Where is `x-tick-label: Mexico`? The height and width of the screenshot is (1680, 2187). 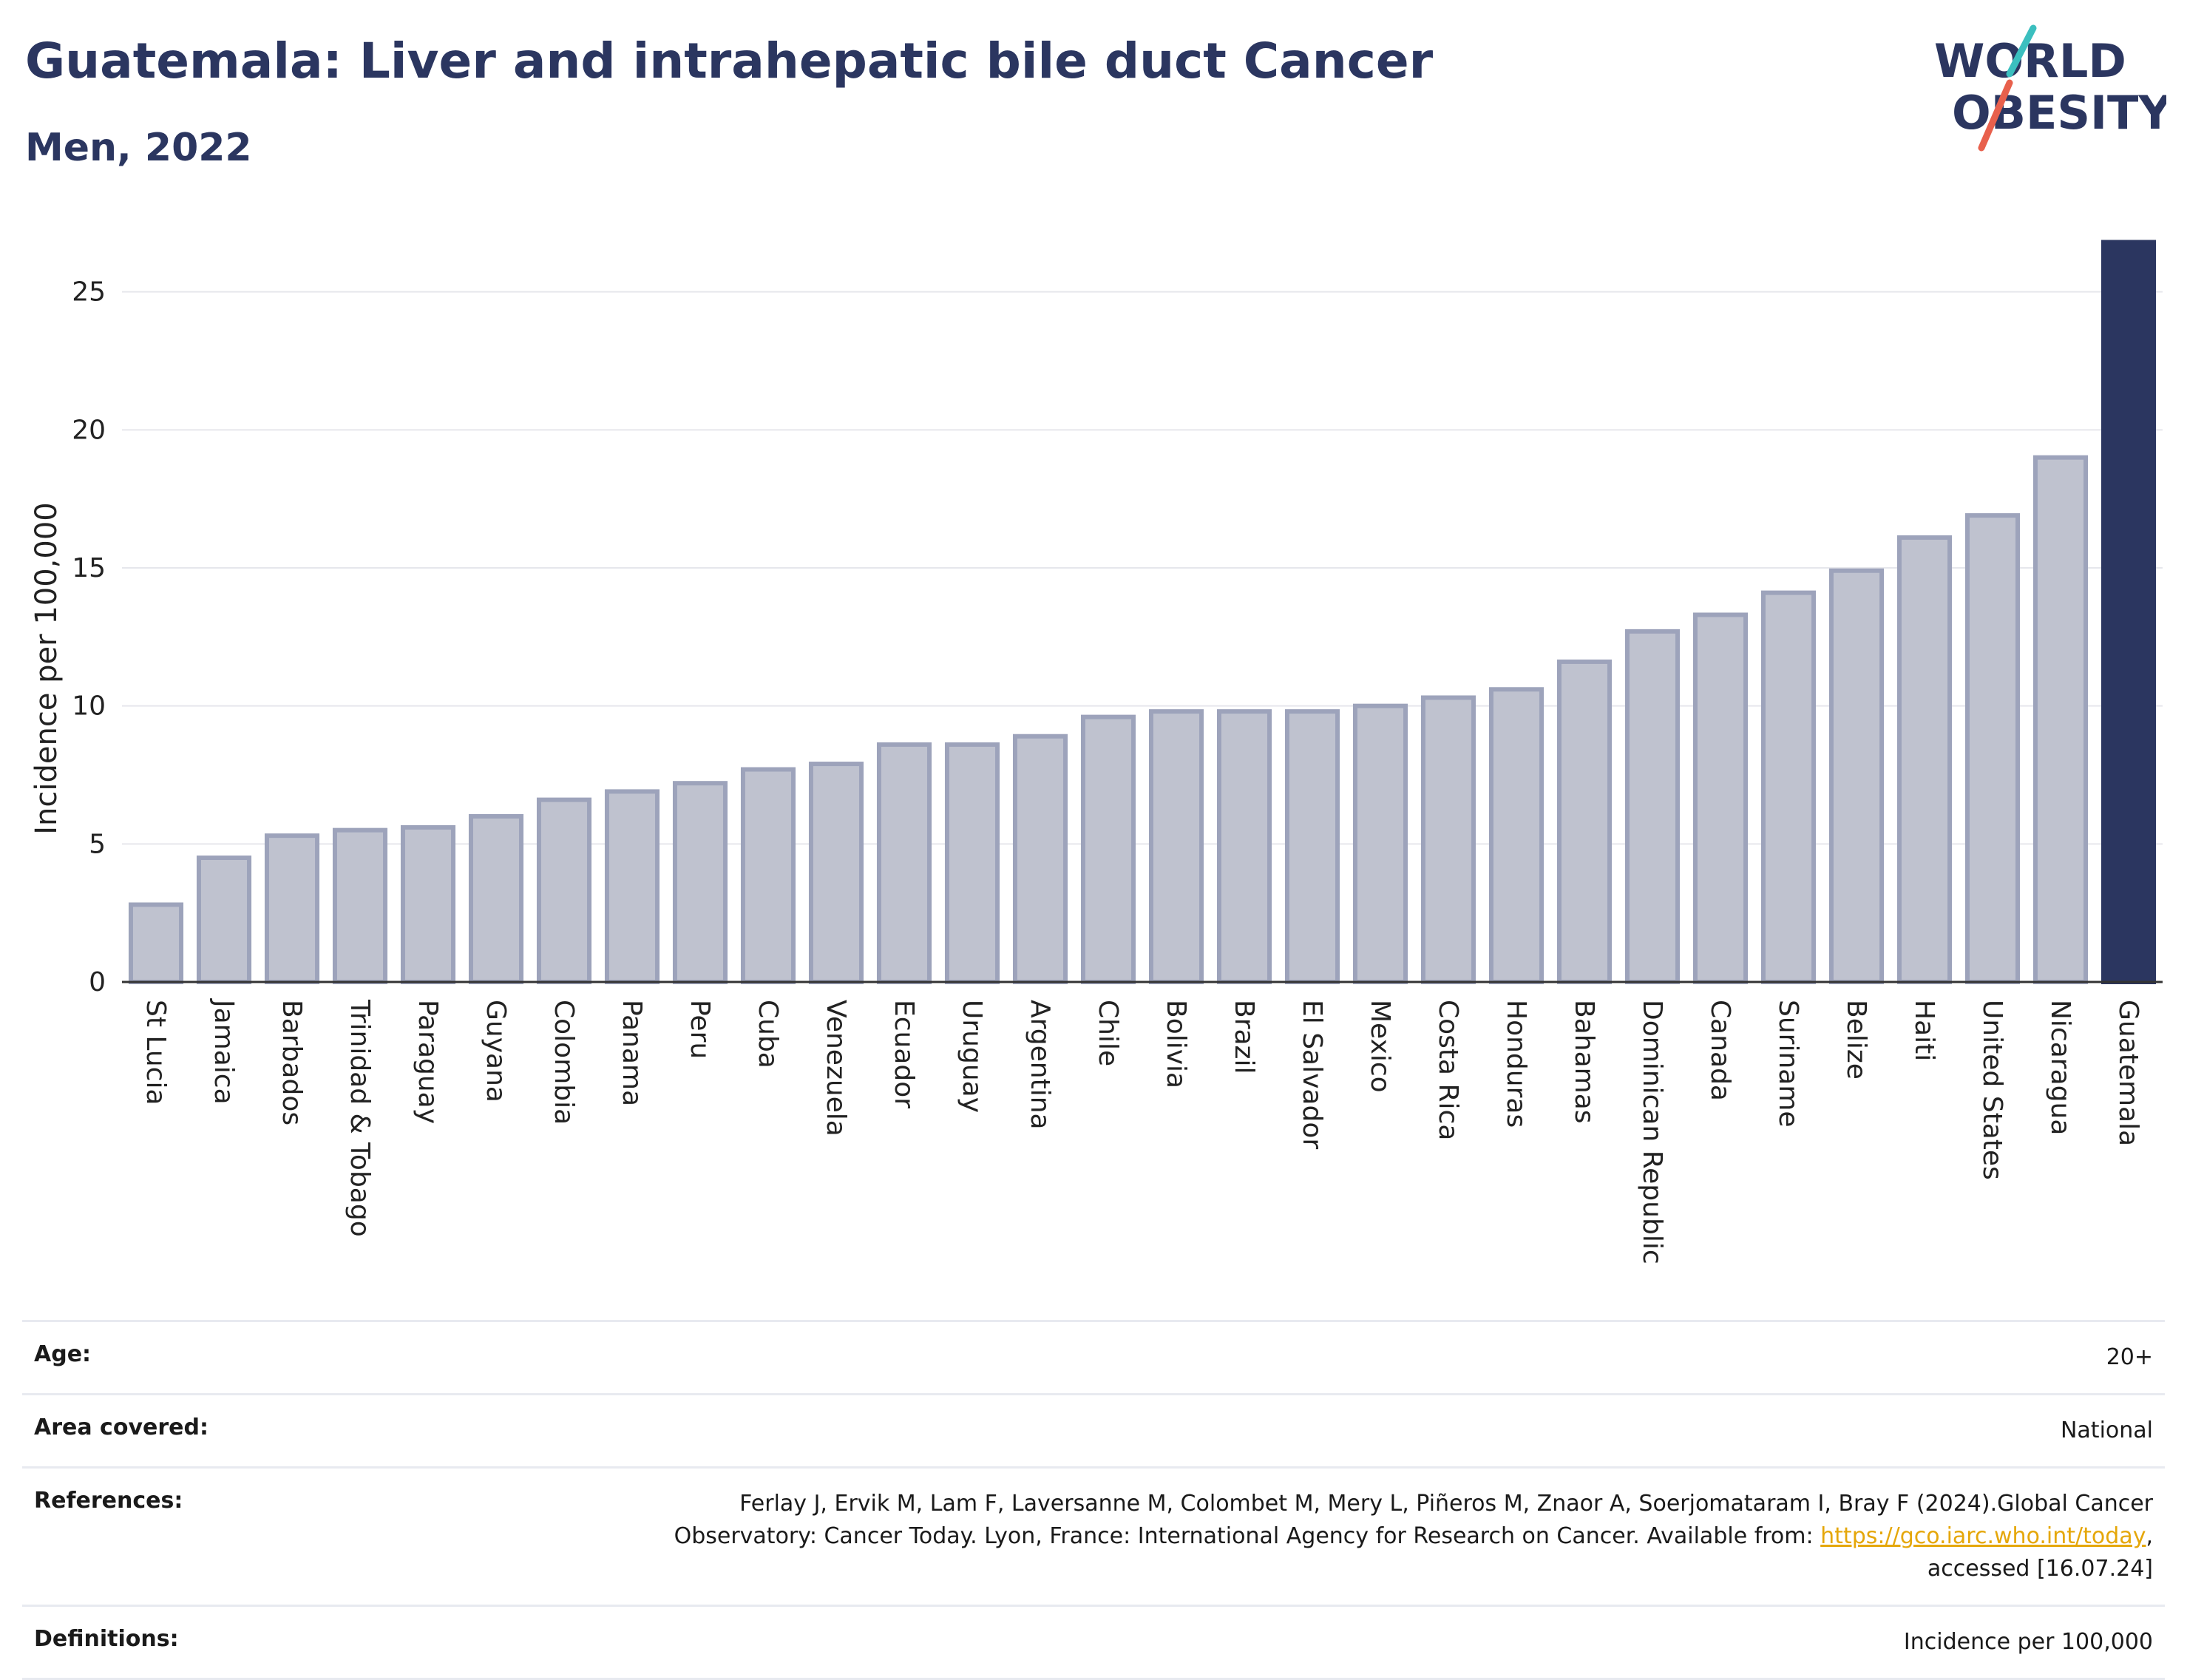 x-tick-label: Mexico is located at coordinates (1380, 1046).